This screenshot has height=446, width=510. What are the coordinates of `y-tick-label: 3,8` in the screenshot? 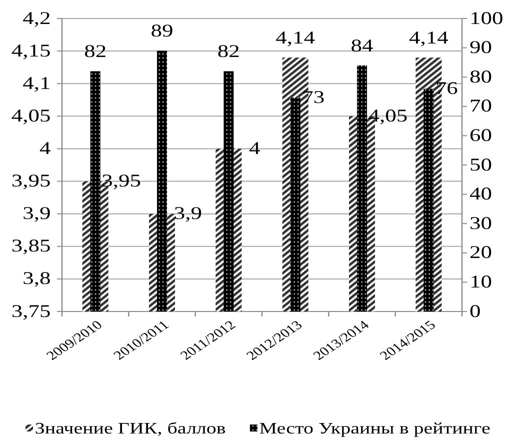 It's located at (36, 279).